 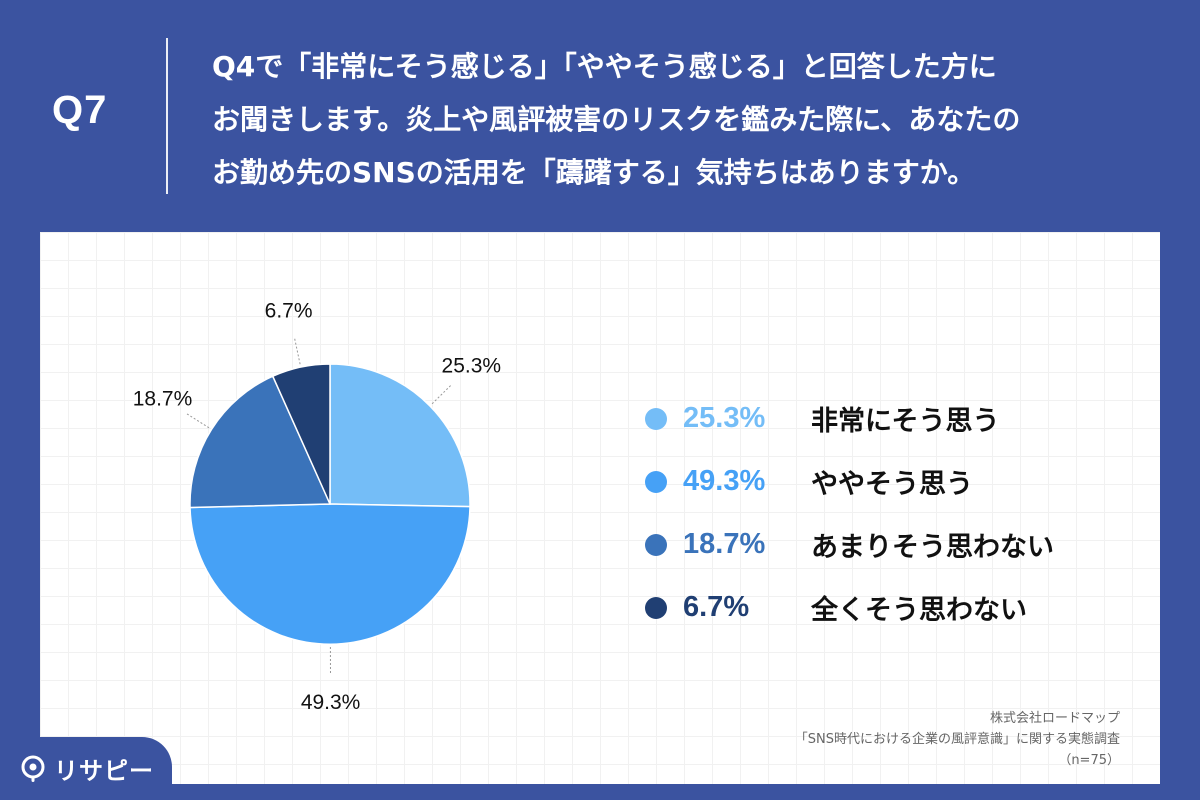 I want to click on legend-item: 25.3% 非常にそう思う, so click(x=885, y=418).